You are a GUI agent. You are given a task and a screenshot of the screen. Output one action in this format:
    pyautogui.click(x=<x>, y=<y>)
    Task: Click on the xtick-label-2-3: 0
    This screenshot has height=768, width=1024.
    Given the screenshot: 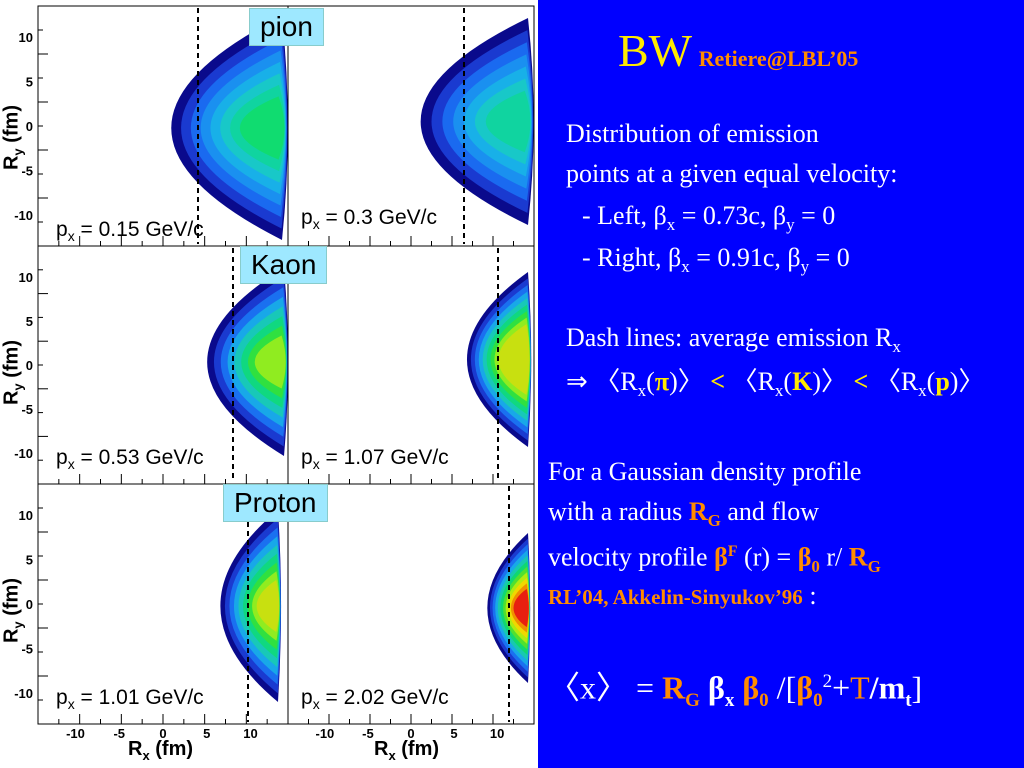 What is the action you would take?
    pyautogui.click(x=410, y=733)
    